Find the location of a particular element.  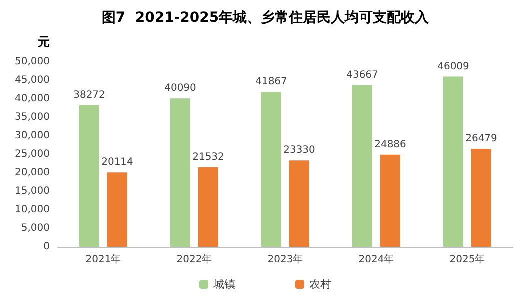

data-label: 43667 is located at coordinates (362, 75).